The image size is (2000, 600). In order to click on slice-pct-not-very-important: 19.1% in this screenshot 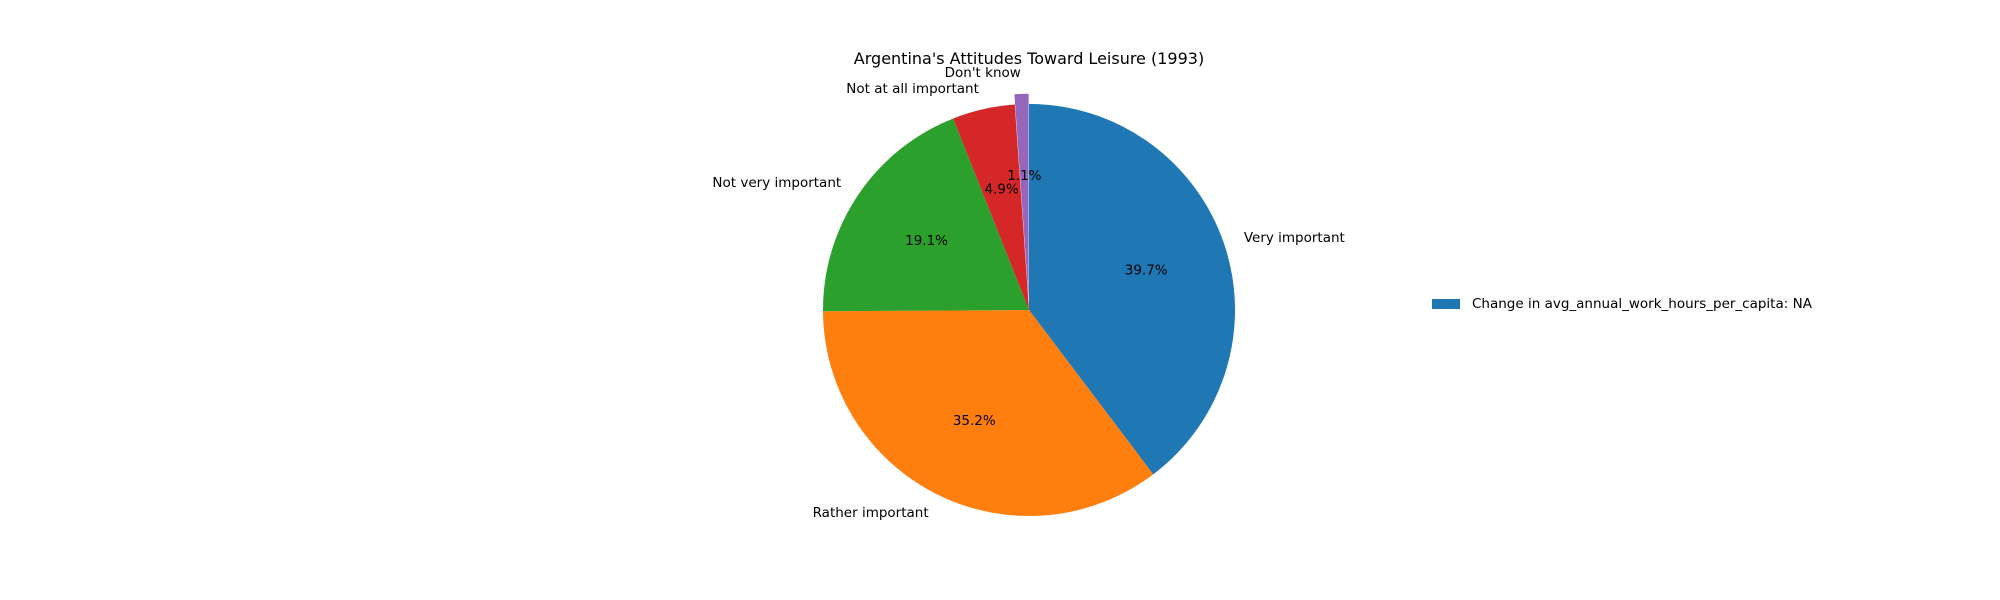, I will do `click(926, 241)`.